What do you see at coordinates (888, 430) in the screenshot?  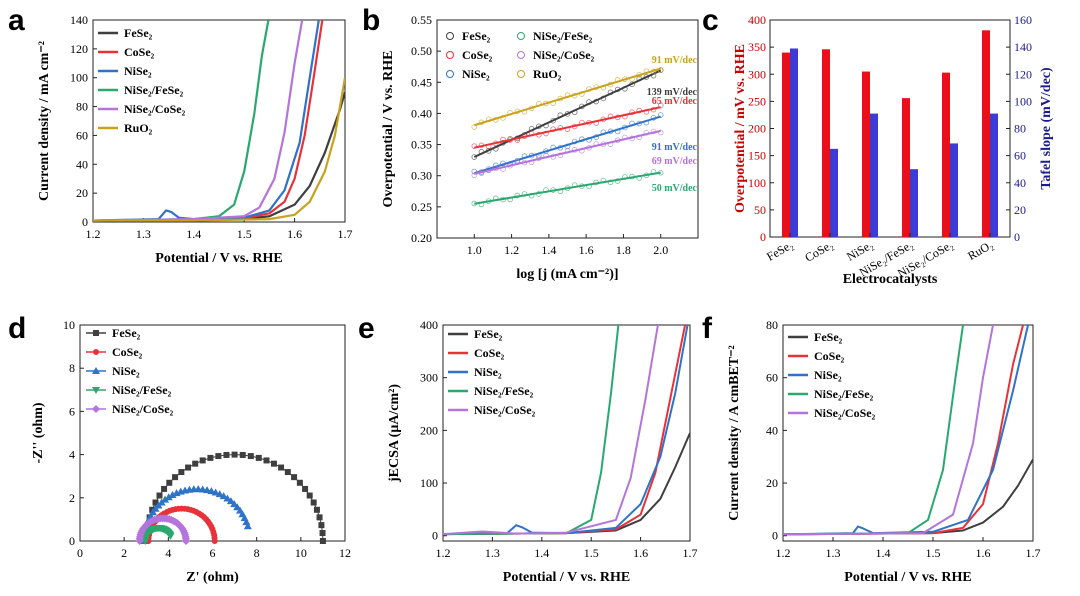 I see `series-line-nise2-cose2` at bounding box center [888, 430].